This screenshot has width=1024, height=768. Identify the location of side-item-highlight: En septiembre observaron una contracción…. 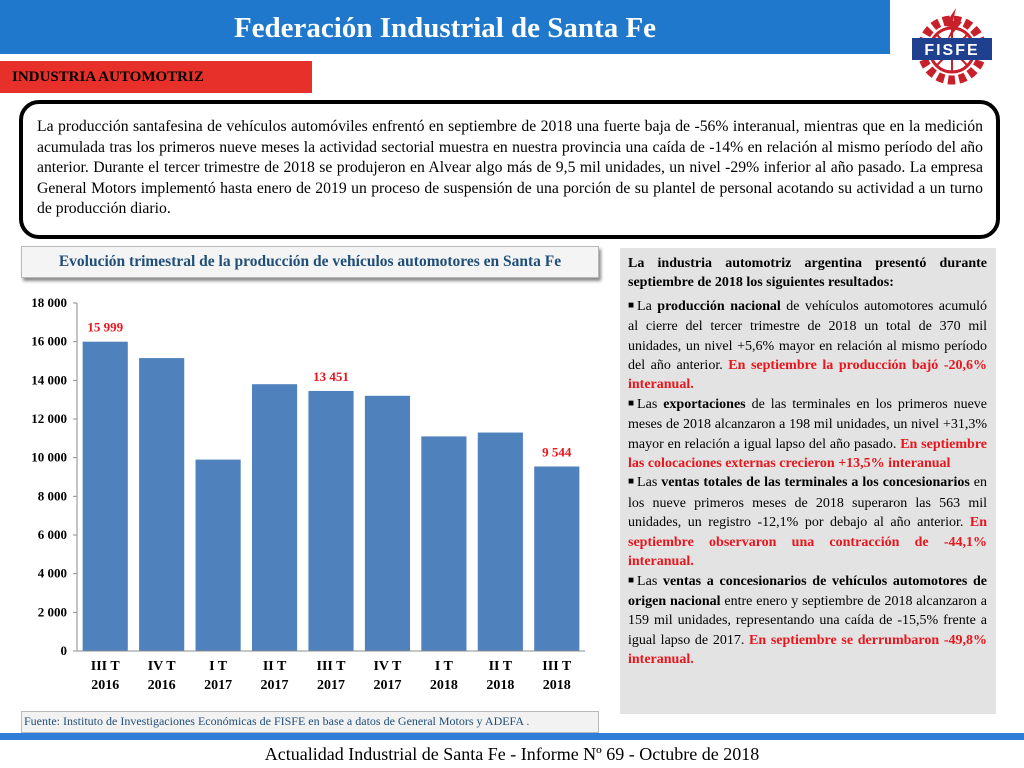
(807, 542).